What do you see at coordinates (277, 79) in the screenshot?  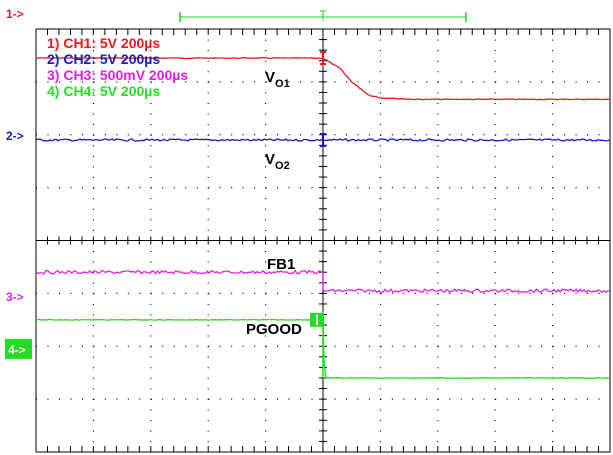 I see `label-vo1: VO1` at bounding box center [277, 79].